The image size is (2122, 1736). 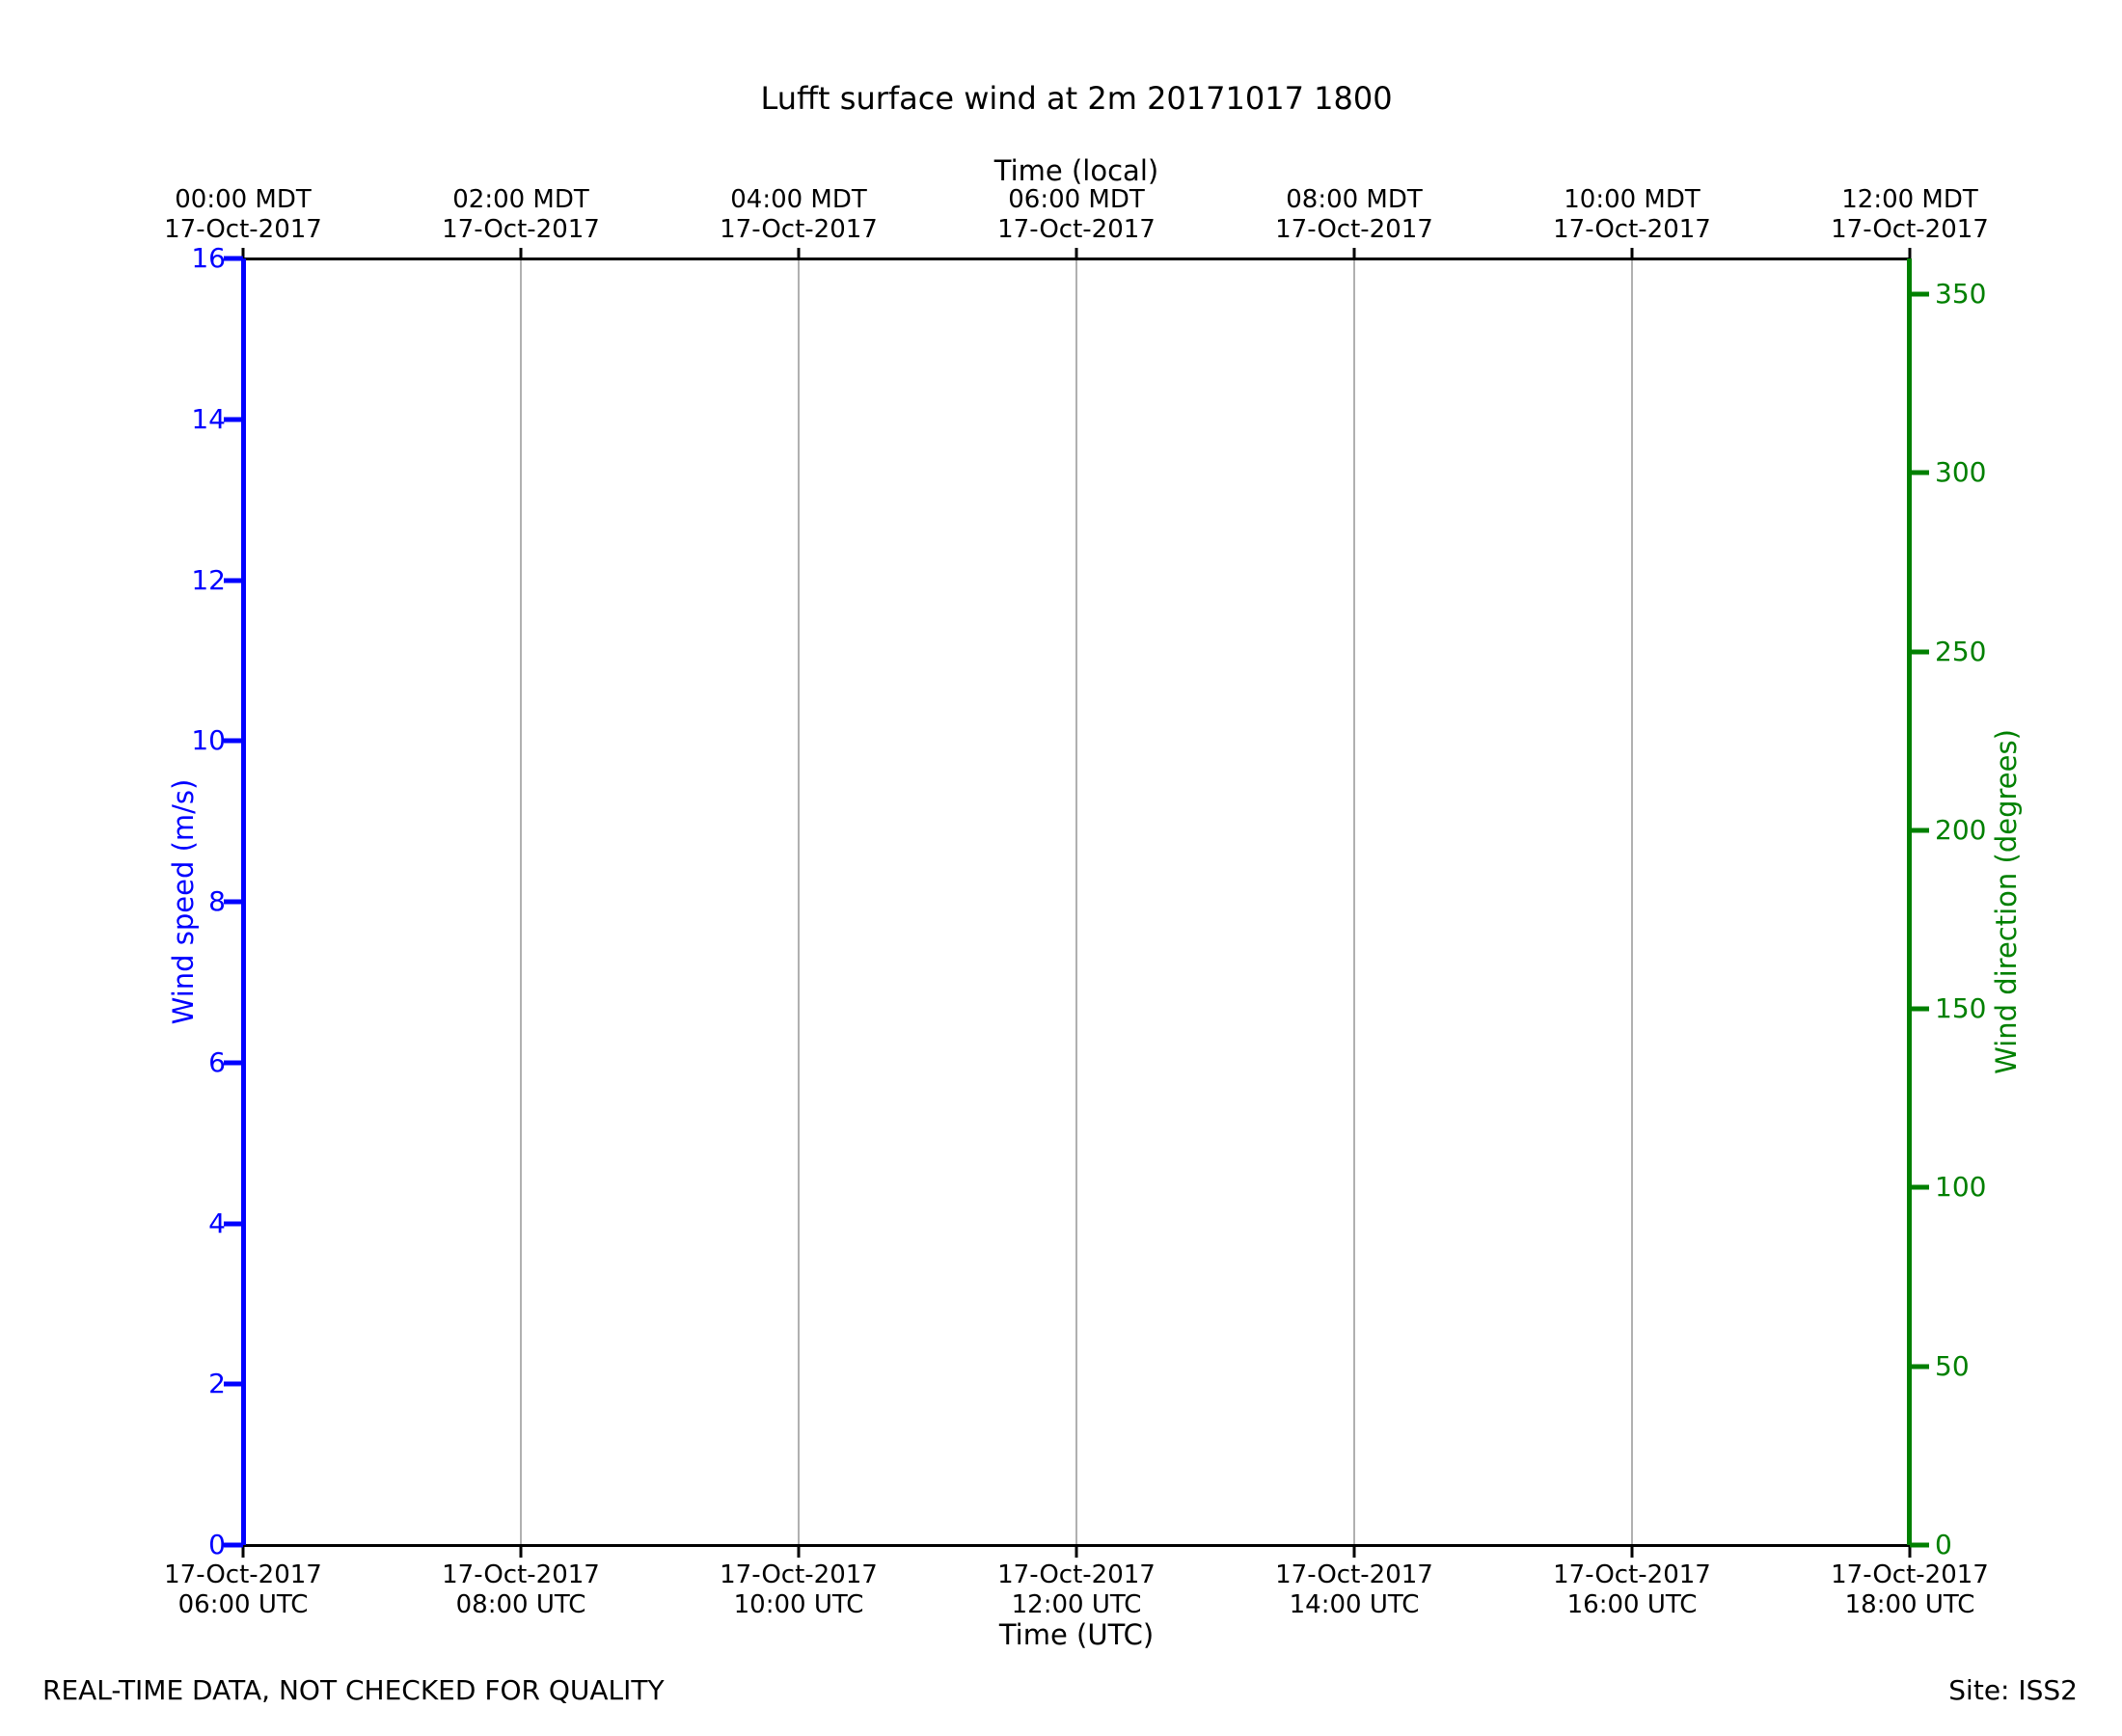 I want to click on wind-speed-tick-label: 16, so click(x=209, y=258).